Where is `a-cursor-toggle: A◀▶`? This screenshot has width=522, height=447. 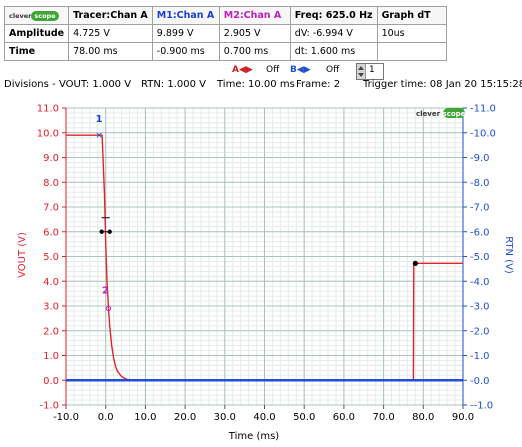
a-cursor-toggle: A◀▶ is located at coordinates (242, 70).